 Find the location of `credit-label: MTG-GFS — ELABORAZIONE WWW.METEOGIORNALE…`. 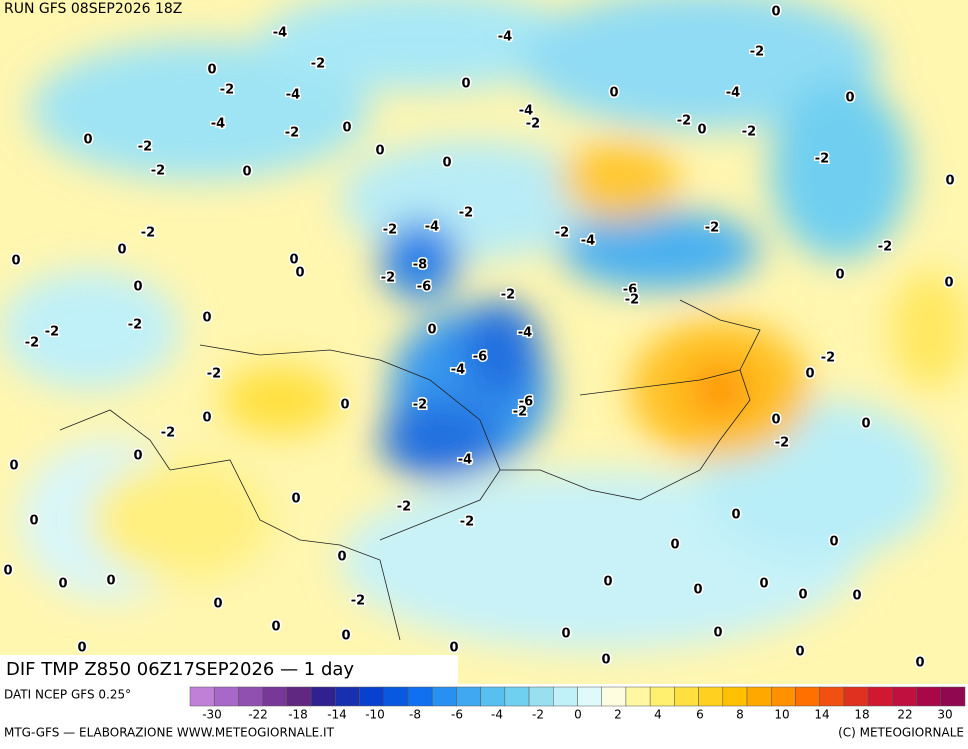

credit-label: MTG-GFS — ELABORAZIONE WWW.METEOGIORNALE… is located at coordinates (169, 733).